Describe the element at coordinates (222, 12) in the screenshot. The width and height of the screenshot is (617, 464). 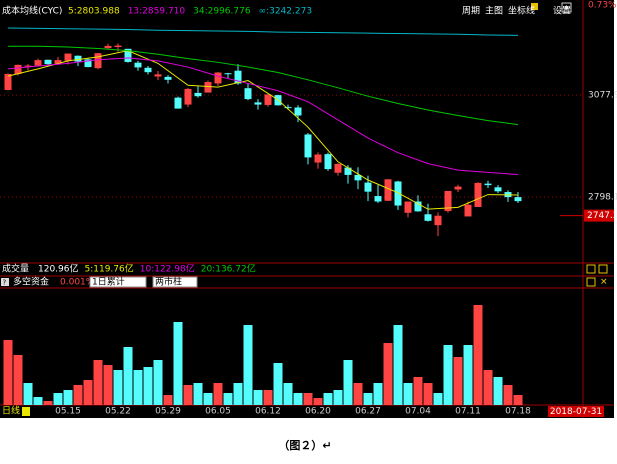
I see `legend-entry: 34:2996.776` at that location.